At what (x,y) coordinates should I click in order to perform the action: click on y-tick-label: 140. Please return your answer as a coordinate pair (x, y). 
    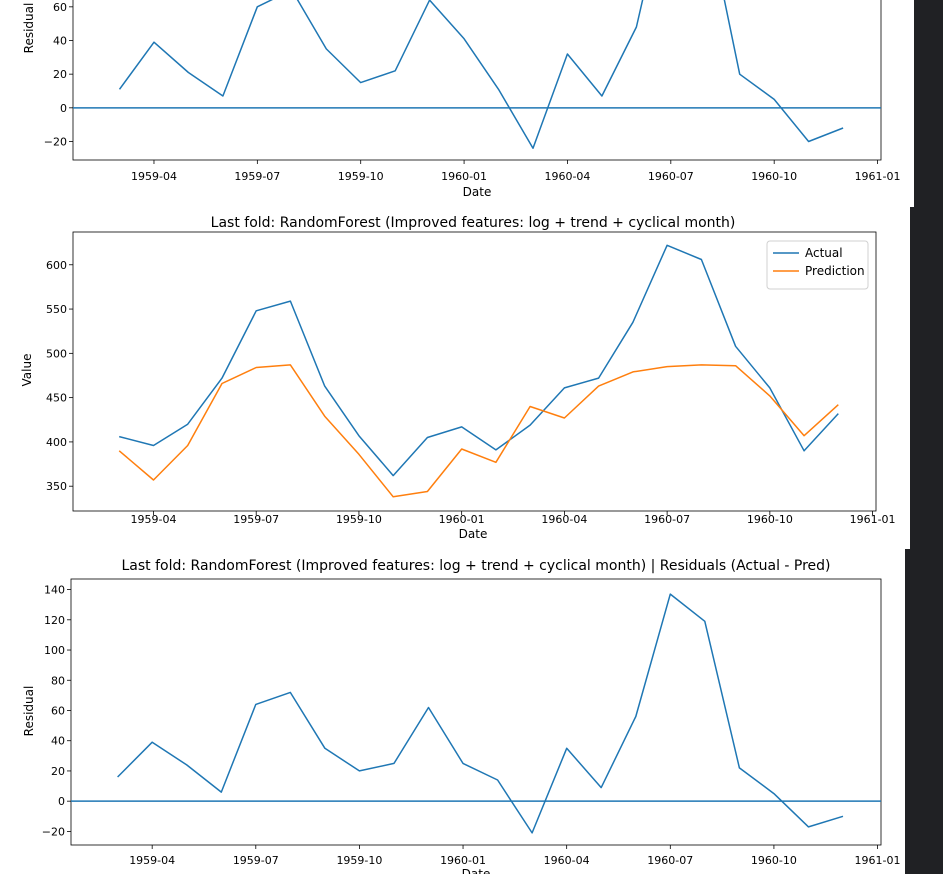
    Looking at the image, I should click on (54, 590).